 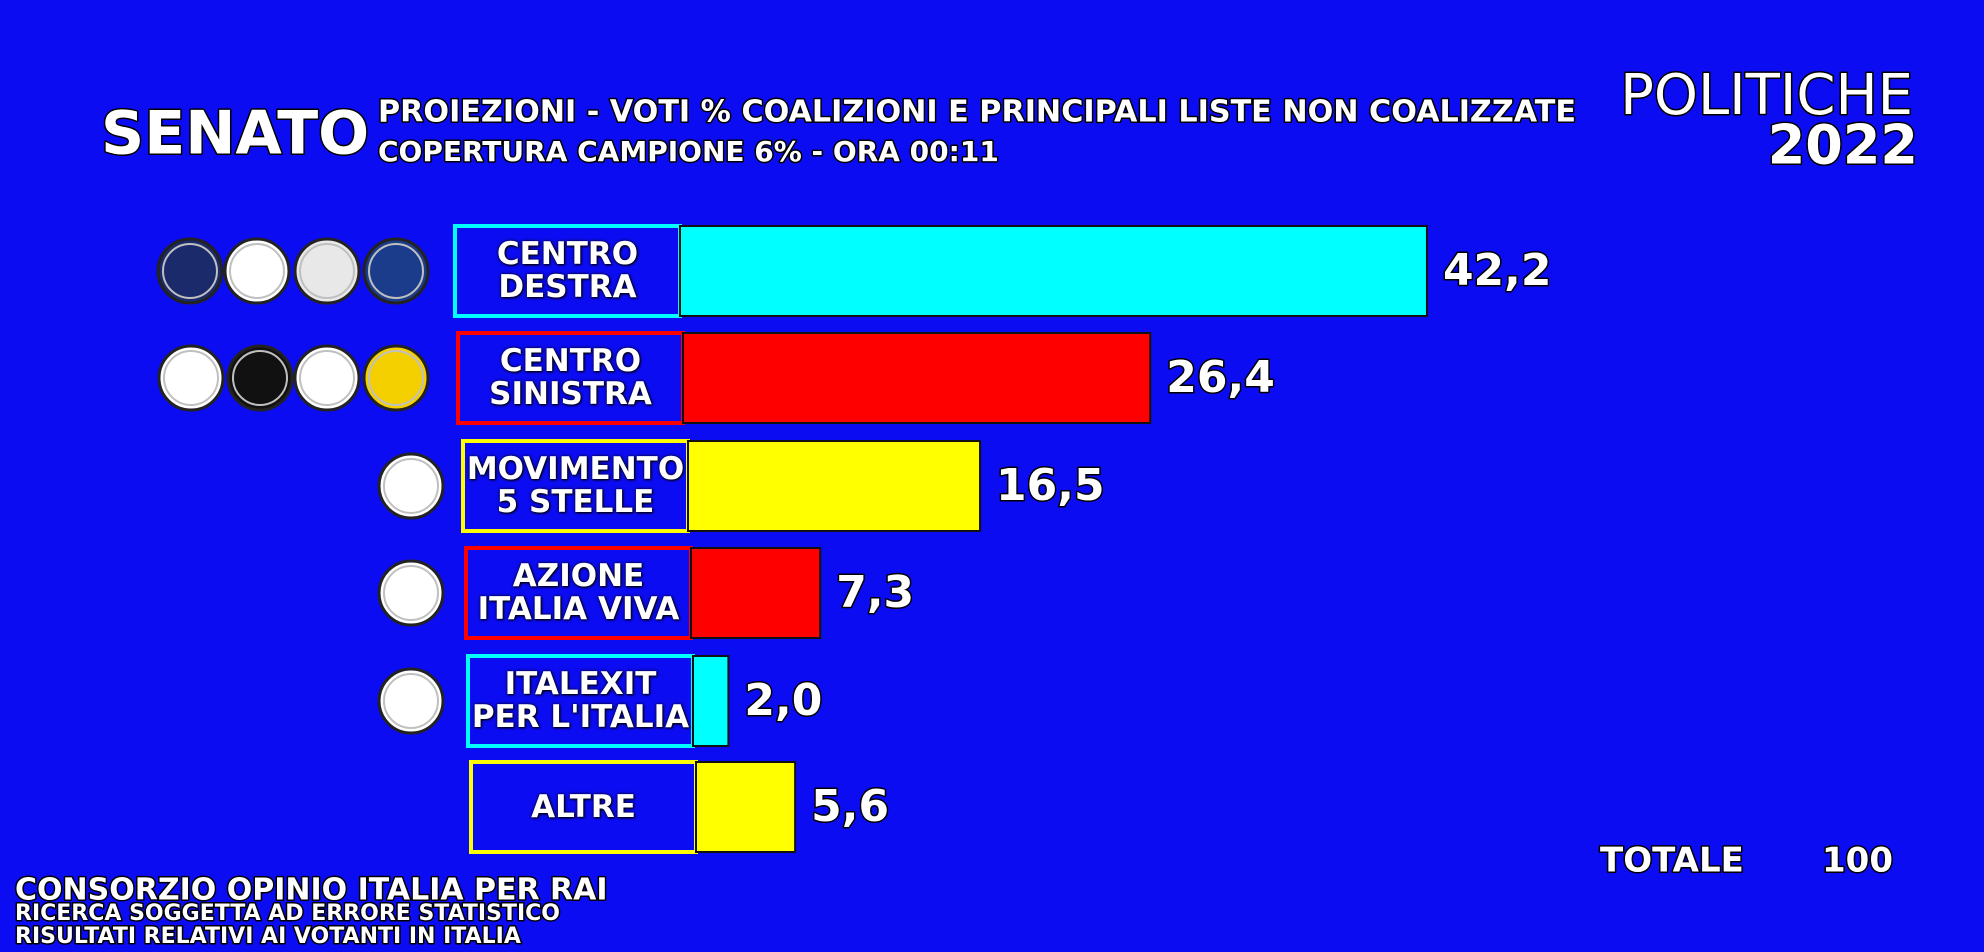 I want to click on total-value: 100, so click(x=1857, y=861).